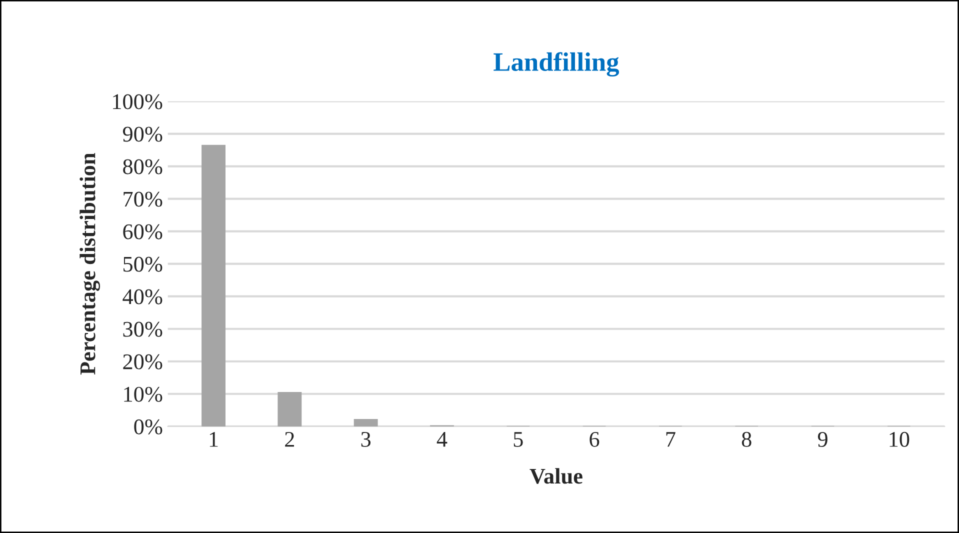  Describe the element at coordinates (823, 439) in the screenshot. I see `x-tick-label: 9` at that location.